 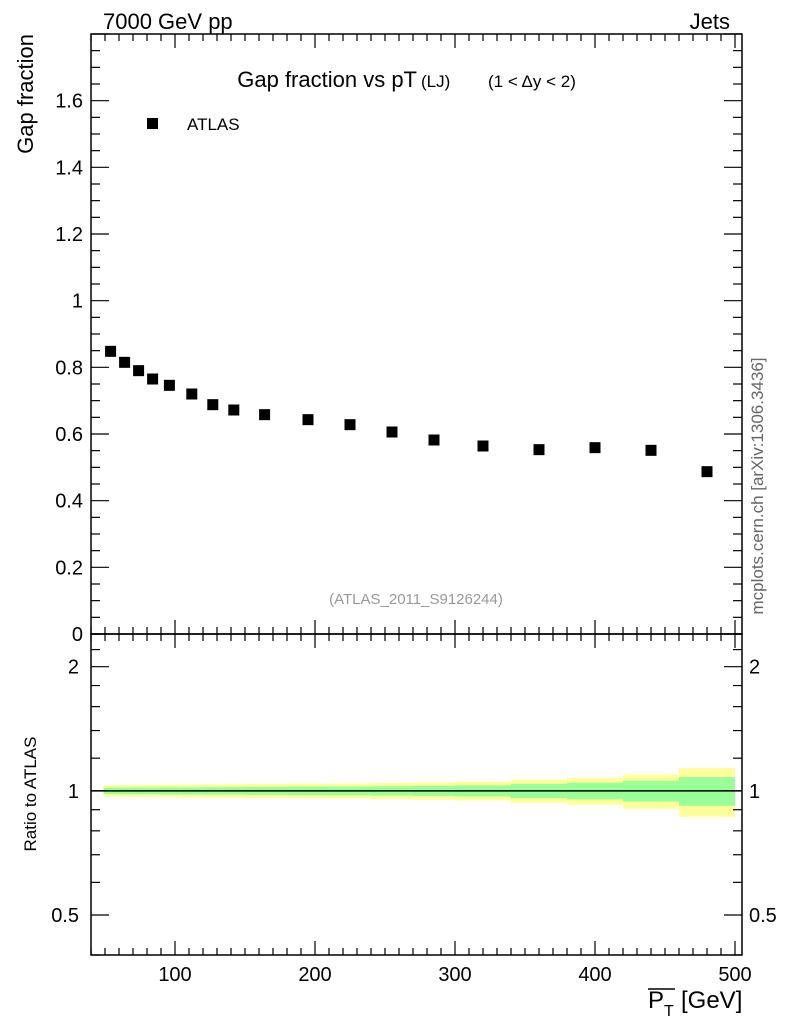 What do you see at coordinates (69, 102) in the screenshot?
I see `main-y-tick-label: 1.6` at bounding box center [69, 102].